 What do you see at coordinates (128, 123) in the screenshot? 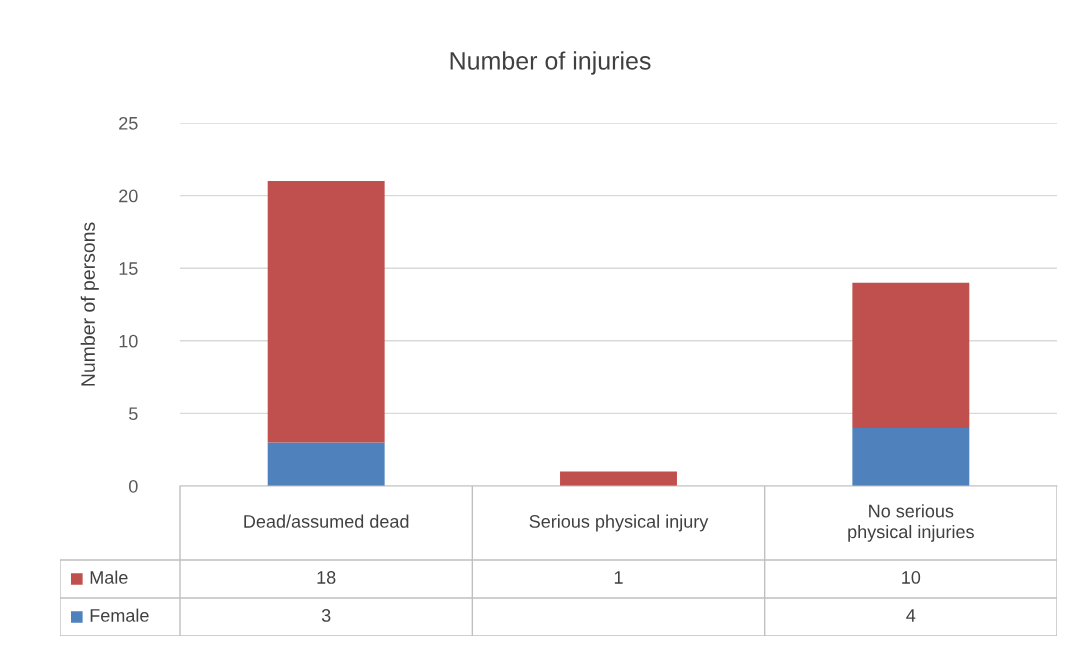
I see `y-tick-label: 25` at bounding box center [128, 123].